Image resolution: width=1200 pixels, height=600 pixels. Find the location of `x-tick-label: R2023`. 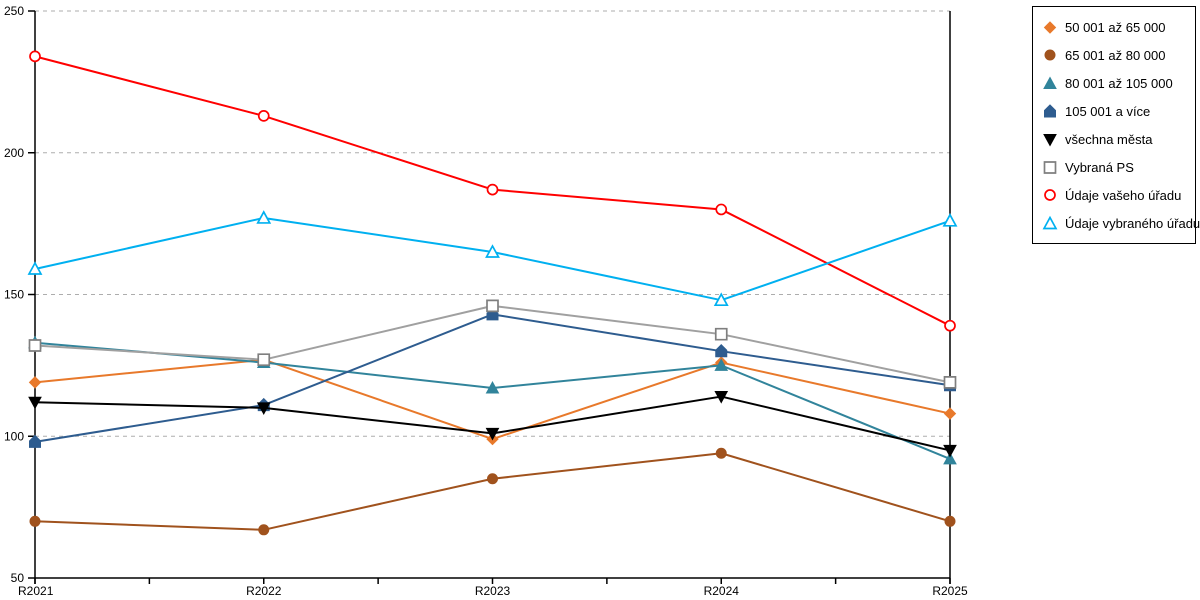

x-tick-label: R2023 is located at coordinates (493, 591).